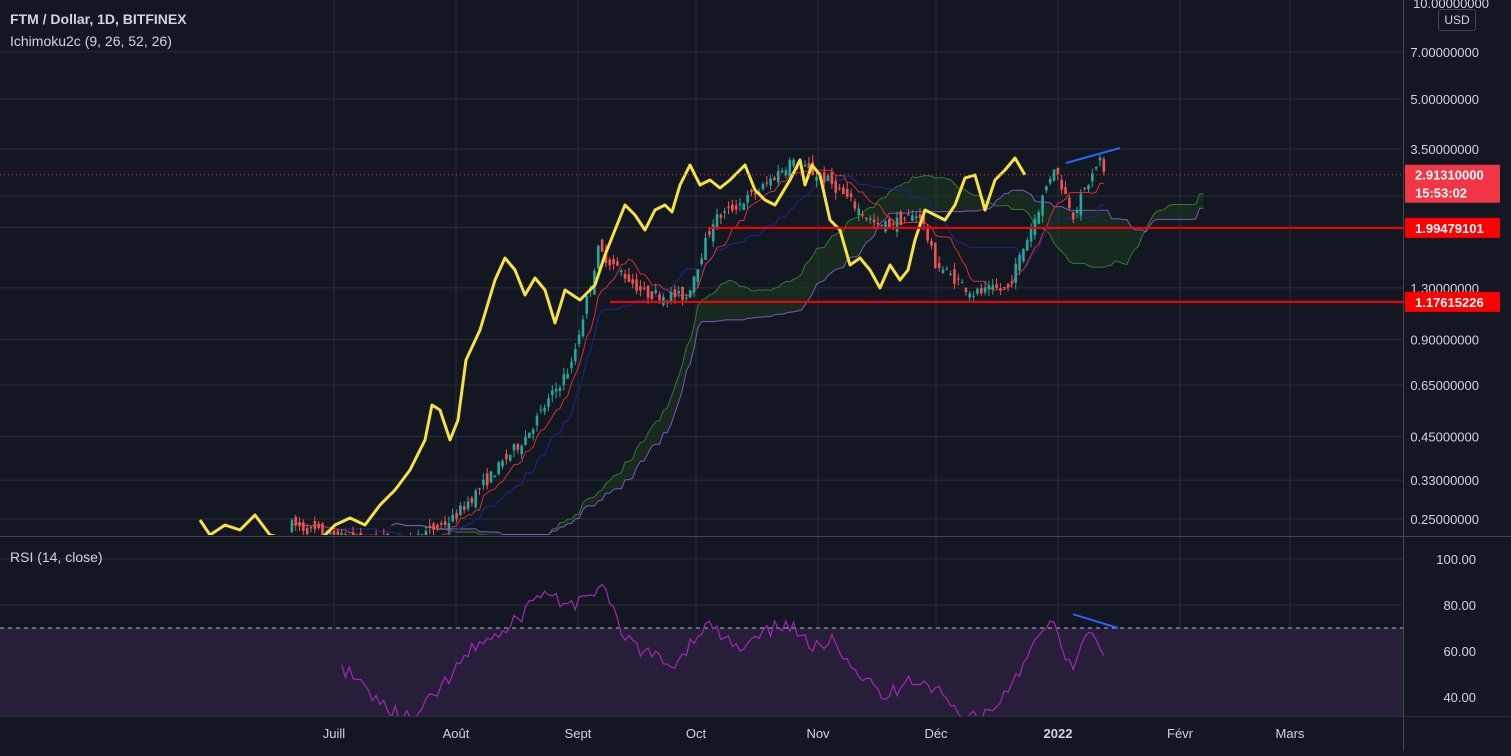 The height and width of the screenshot is (756, 1511). Describe the element at coordinates (1452, 301) in the screenshot. I see `level-lower-tag: 1.17615226` at that location.